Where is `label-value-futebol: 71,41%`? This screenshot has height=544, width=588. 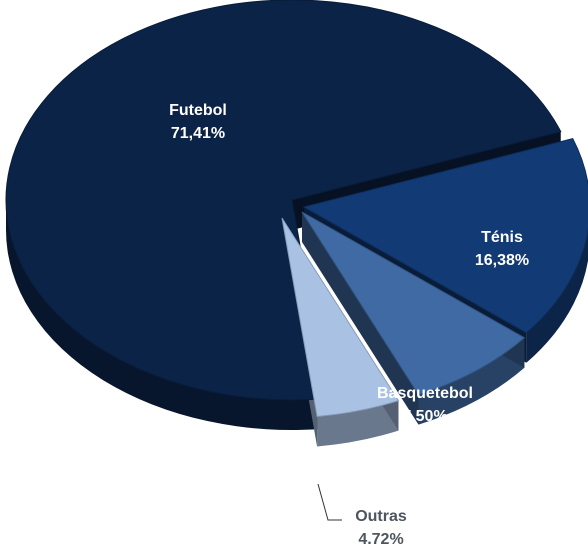 label-value-futebol: 71,41% is located at coordinates (198, 133).